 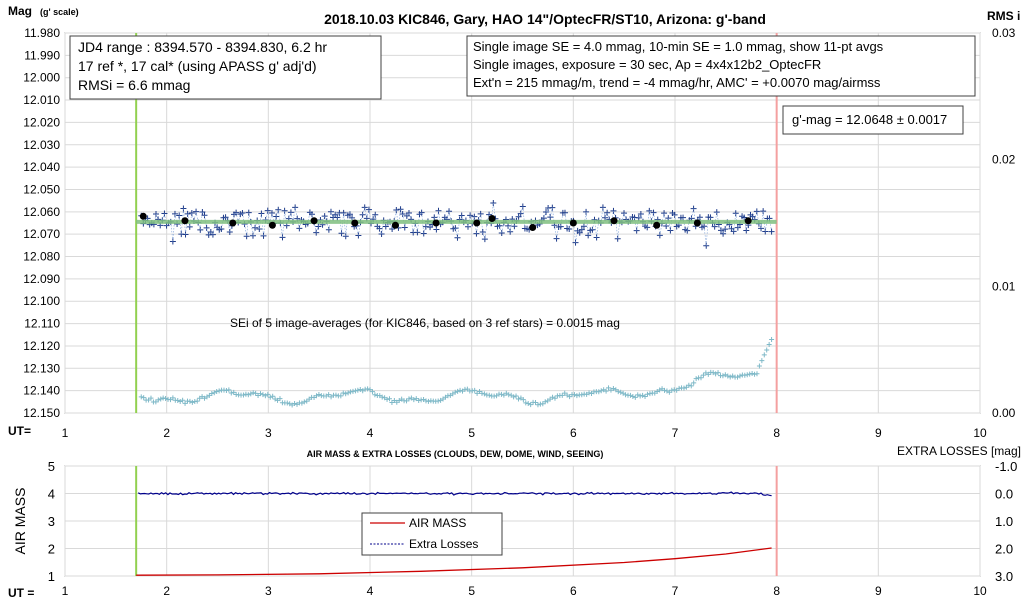 What do you see at coordinates (1004, 576) in the screenshot?
I see `bottom-y2-tick-label: 3.0` at bounding box center [1004, 576].